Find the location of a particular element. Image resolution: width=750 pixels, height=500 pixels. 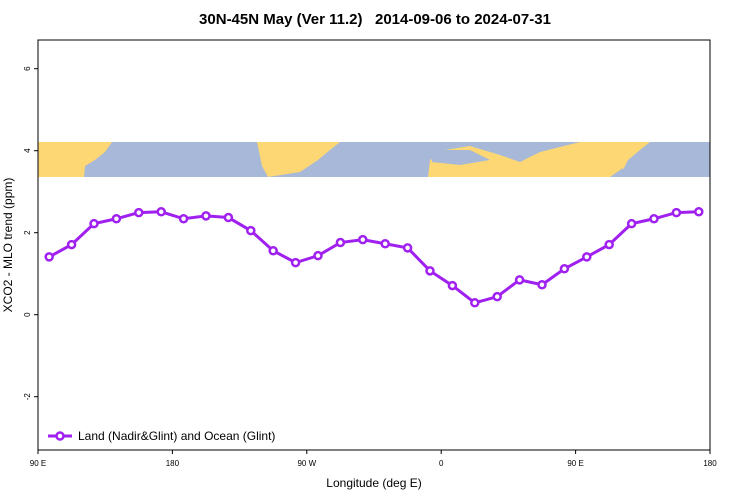

y-axis-label: XCO2 - MLO trend (ppm) is located at coordinates (8, 245).